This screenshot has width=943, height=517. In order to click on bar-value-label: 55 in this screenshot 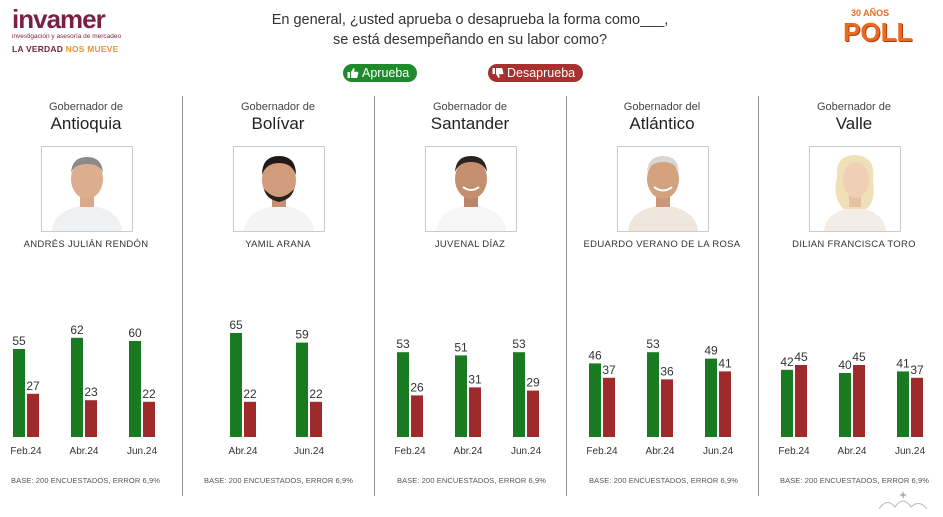, I will do `click(19, 341)`.